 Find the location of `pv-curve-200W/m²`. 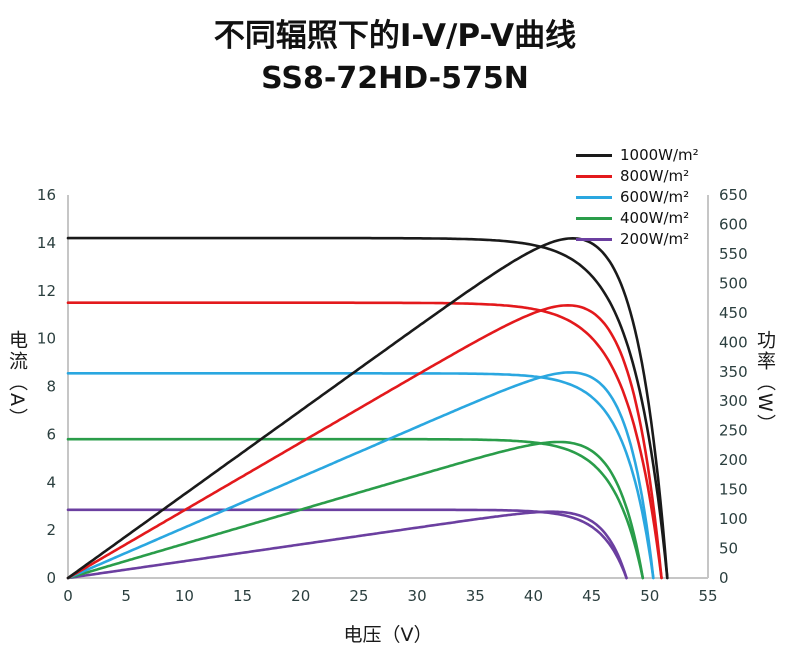

pv-curve-200W/m² is located at coordinates (347, 545).